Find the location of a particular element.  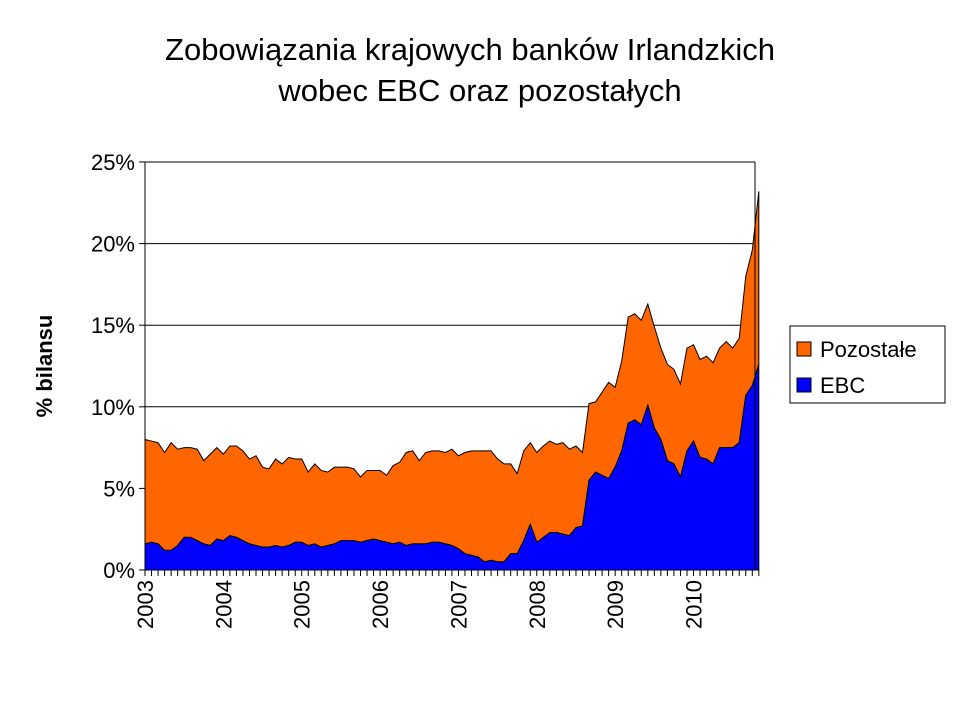

x-tick-label: 2005 is located at coordinates (302, 604).